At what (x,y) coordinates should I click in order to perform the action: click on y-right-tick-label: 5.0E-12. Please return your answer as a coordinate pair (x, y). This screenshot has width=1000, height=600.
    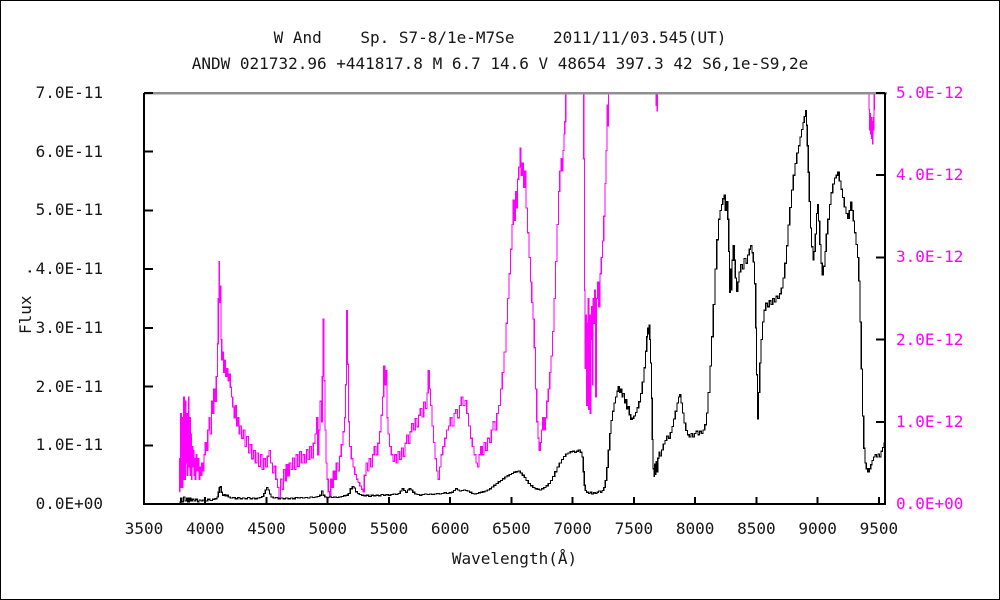
    Looking at the image, I should click on (930, 92).